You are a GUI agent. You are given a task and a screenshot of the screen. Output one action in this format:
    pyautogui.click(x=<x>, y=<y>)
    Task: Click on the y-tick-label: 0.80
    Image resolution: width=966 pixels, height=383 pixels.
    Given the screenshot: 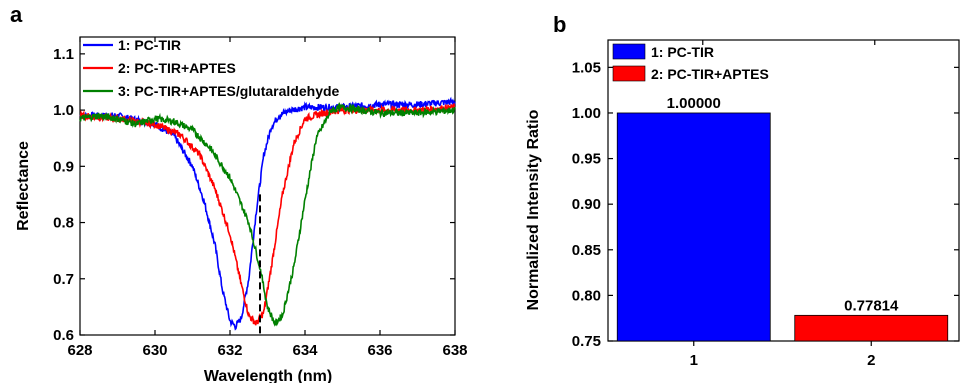 What is the action you would take?
    pyautogui.click(x=586, y=295)
    